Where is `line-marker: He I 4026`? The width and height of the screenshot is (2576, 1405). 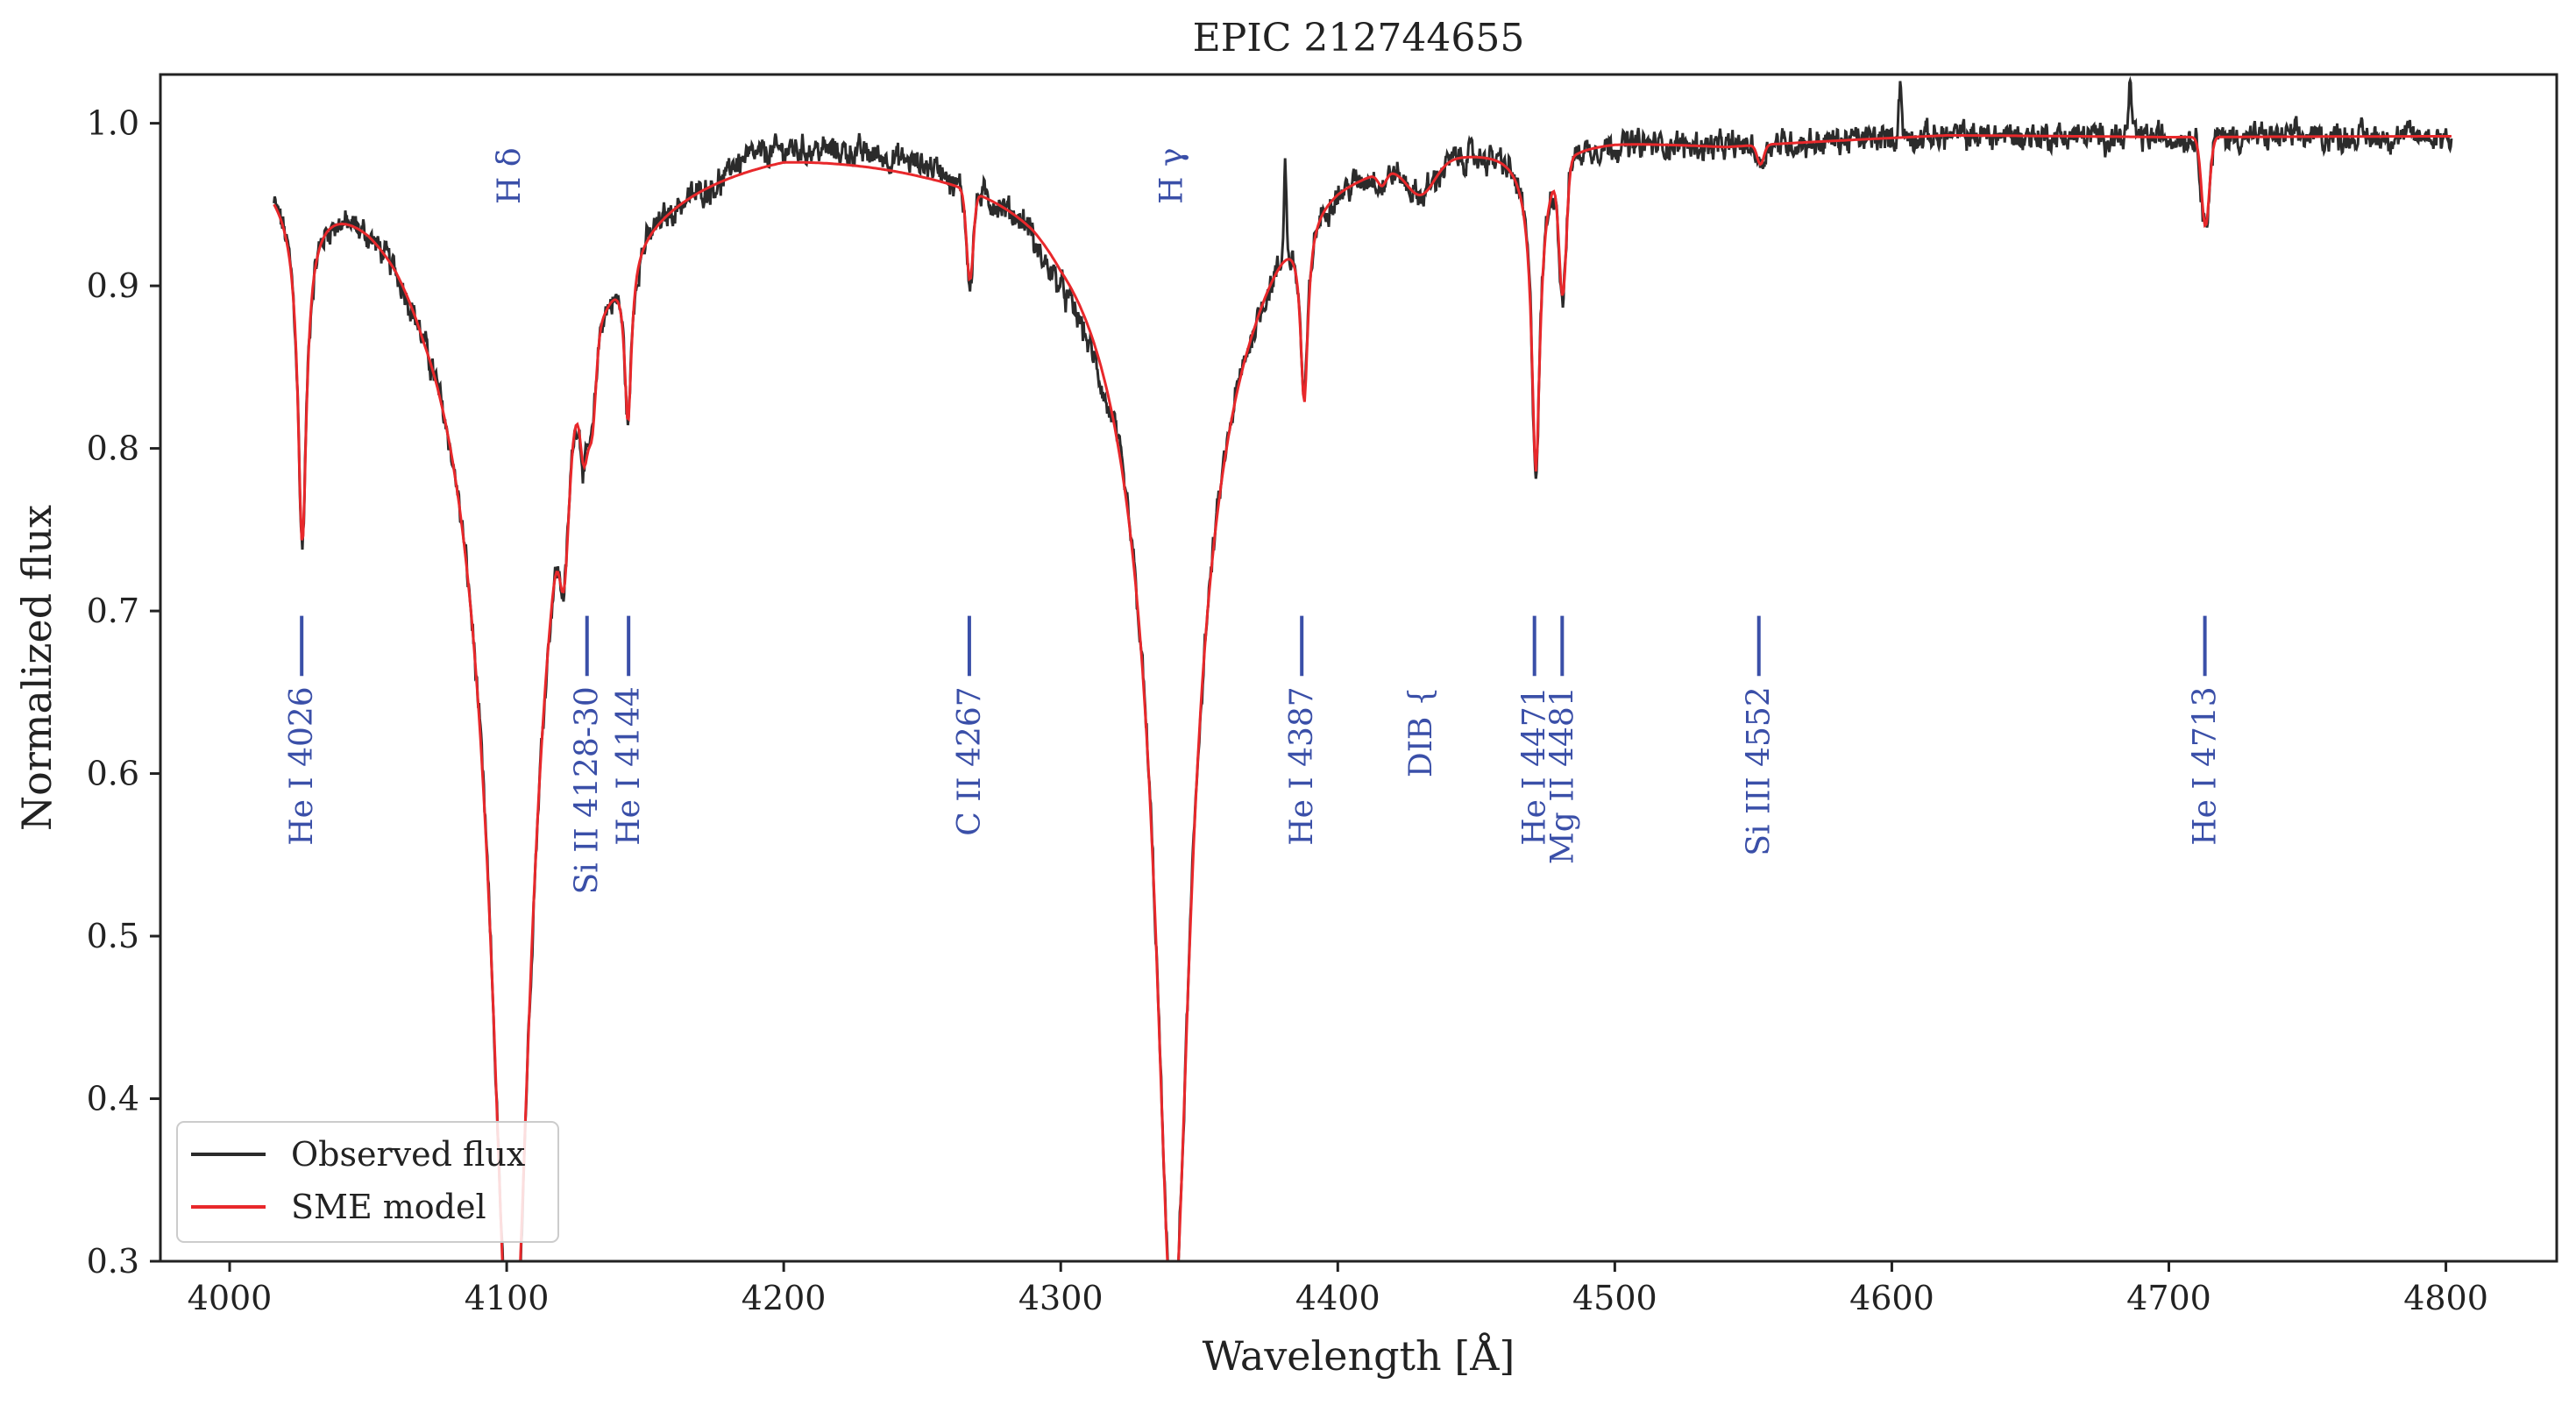
line-marker: He I 4026 is located at coordinates (302, 730).